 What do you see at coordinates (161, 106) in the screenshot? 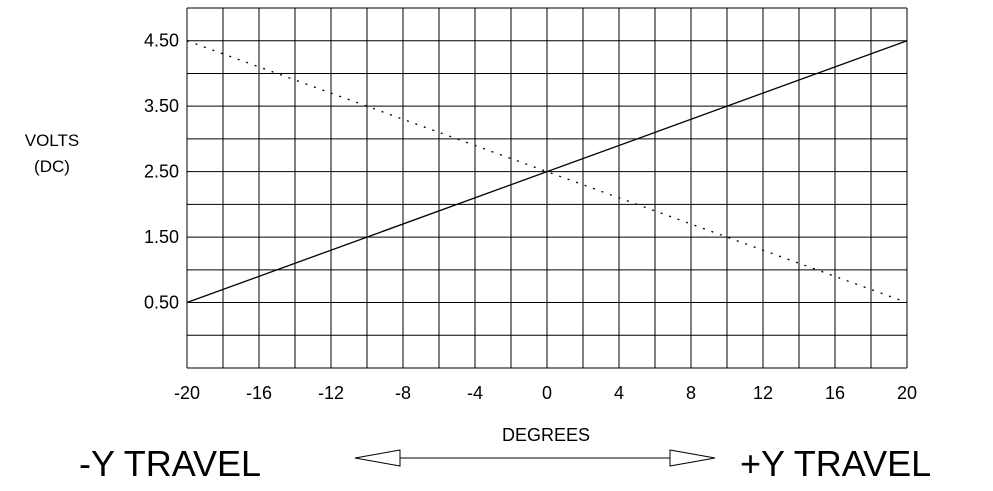
I see `y-tick-label: 3.50` at bounding box center [161, 106].